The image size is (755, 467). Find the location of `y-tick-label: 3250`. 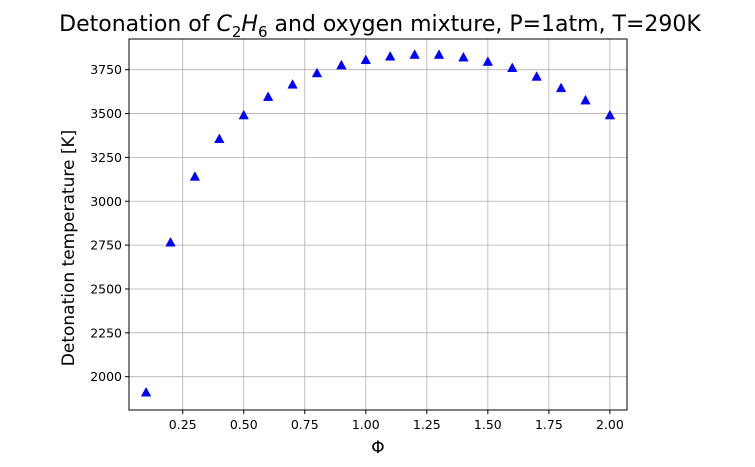

y-tick-label: 3250 is located at coordinates (106, 157).